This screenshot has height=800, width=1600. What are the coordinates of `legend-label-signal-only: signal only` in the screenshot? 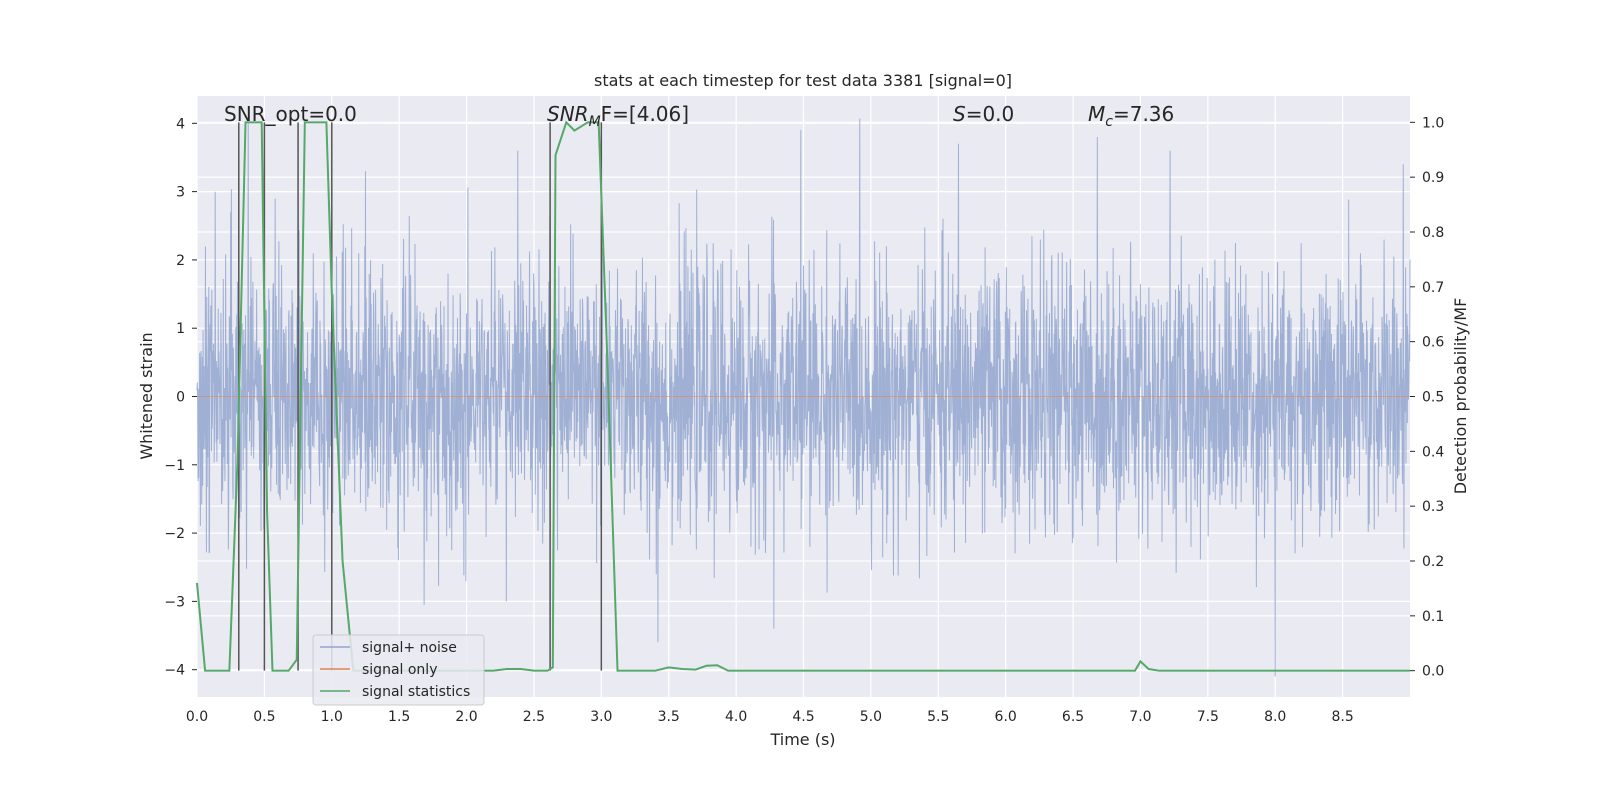 It's located at (399, 670).